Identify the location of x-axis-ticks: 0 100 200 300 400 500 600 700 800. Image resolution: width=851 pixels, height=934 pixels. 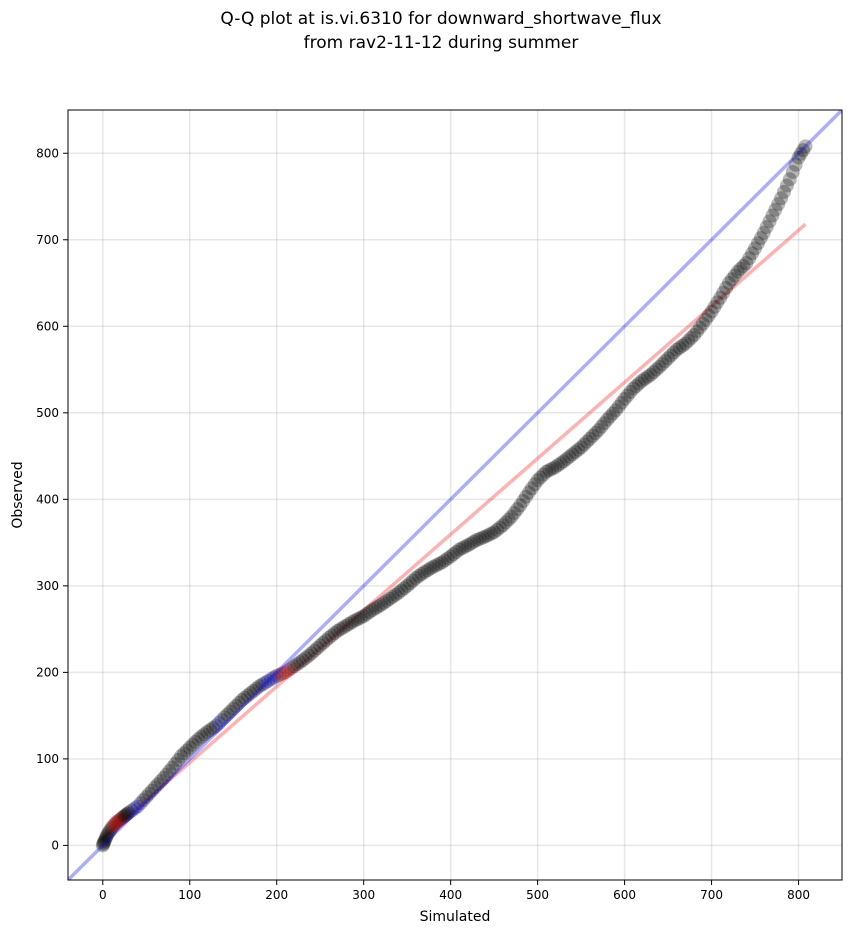
(454, 891).